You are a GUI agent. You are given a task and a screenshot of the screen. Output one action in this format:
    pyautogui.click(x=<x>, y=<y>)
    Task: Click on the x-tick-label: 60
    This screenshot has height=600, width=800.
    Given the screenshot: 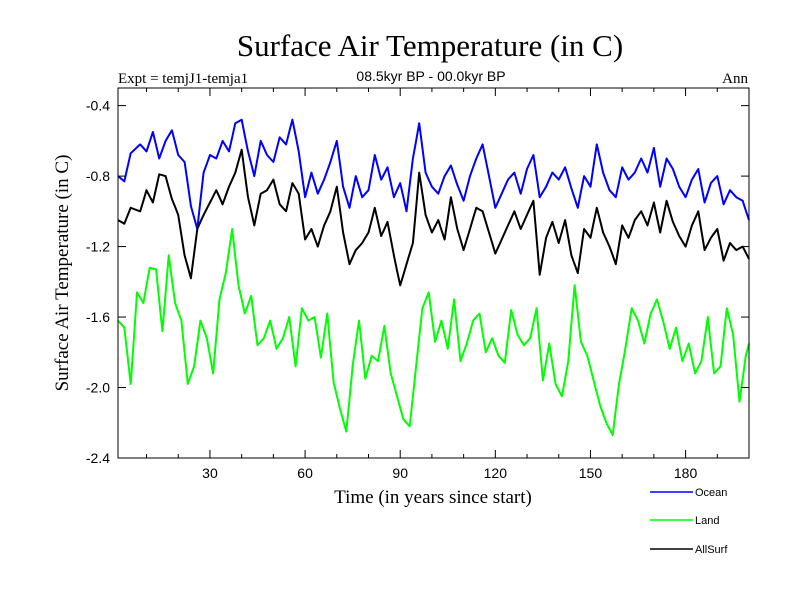 What is the action you would take?
    pyautogui.click(x=305, y=473)
    